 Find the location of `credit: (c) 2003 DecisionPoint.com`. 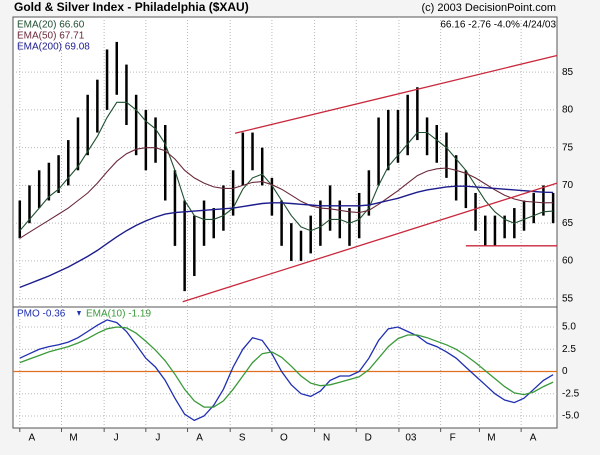

credit: (c) 2003 DecisionPoint.com is located at coordinates (488, 8).